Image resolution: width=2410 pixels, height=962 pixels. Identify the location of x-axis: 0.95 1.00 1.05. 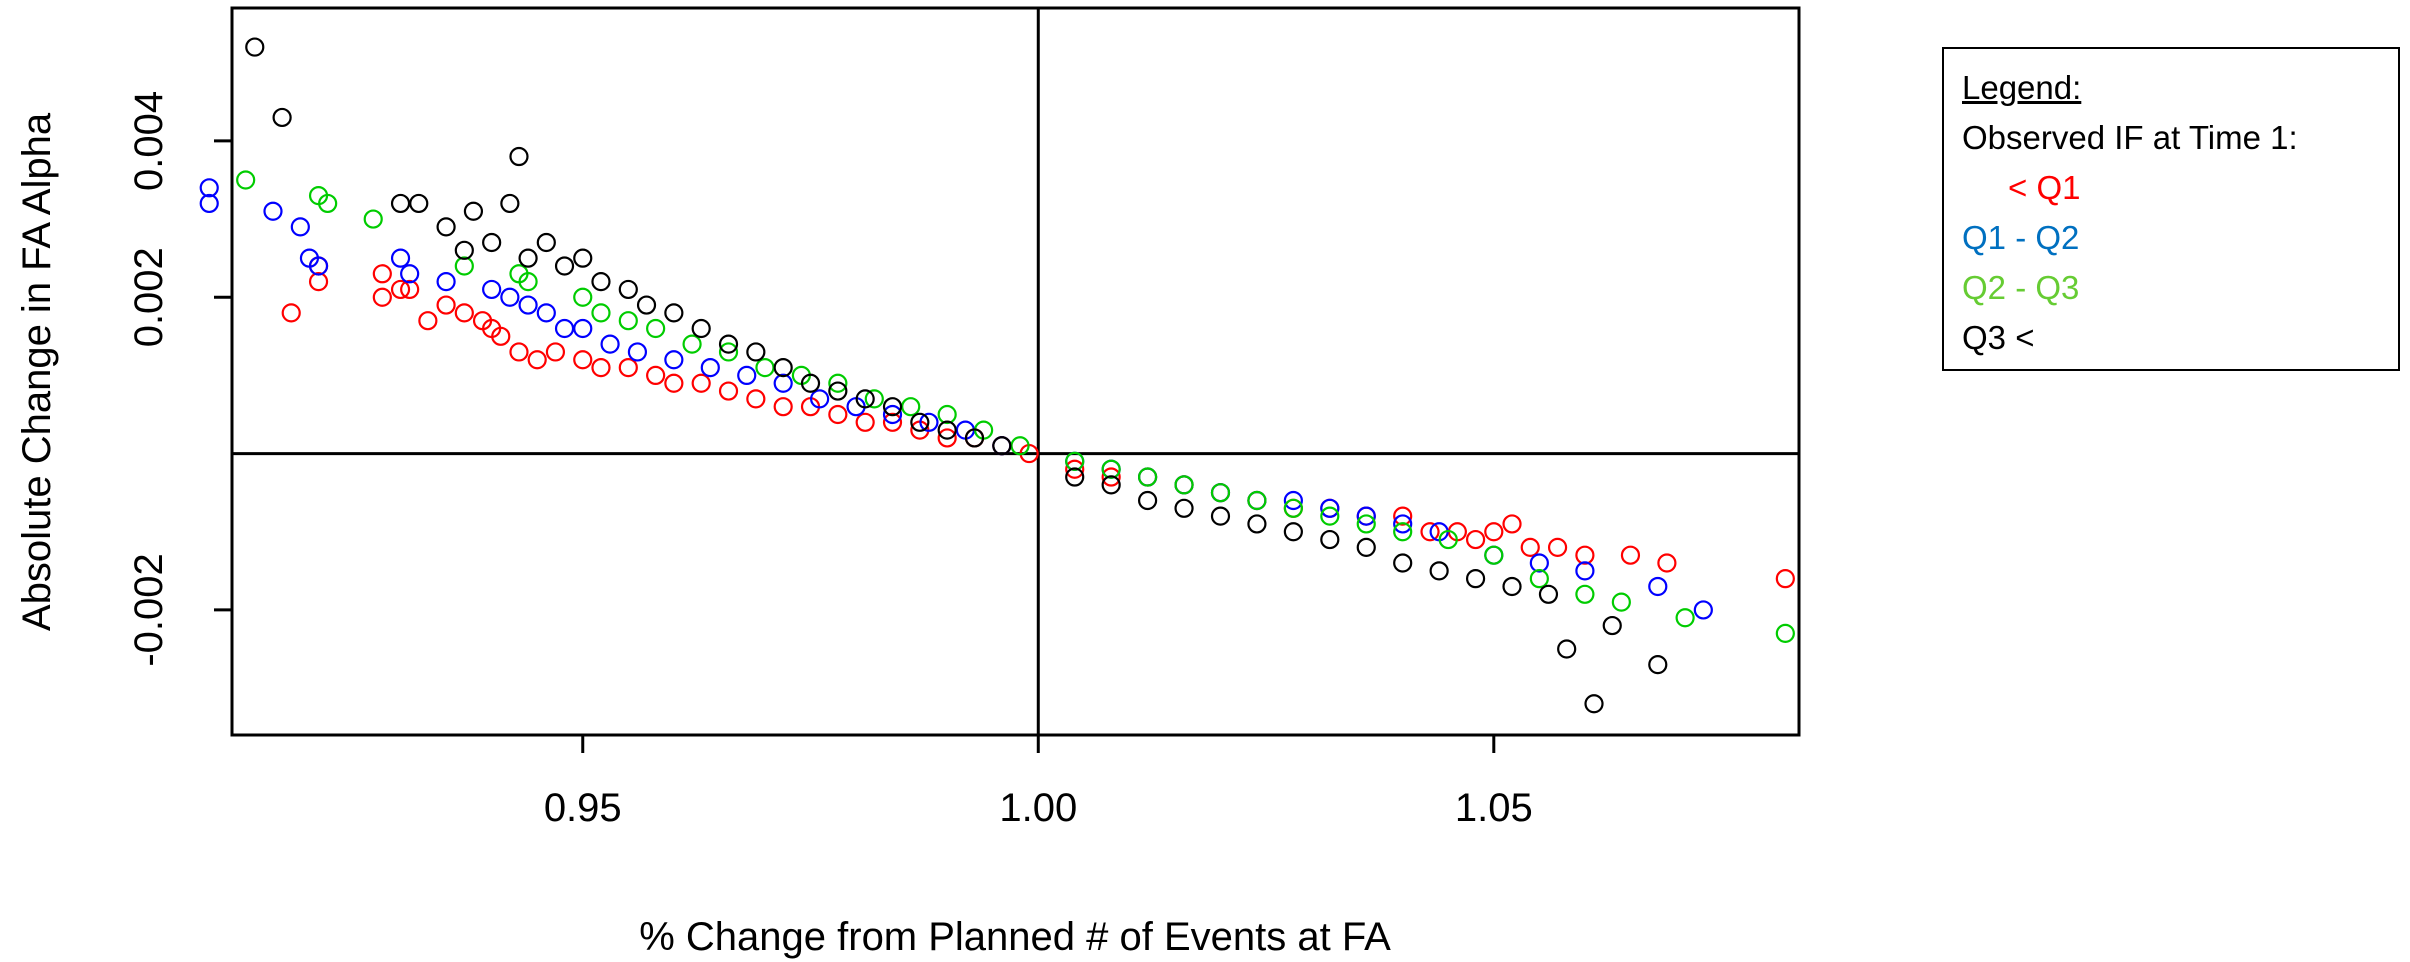
(1038, 782).